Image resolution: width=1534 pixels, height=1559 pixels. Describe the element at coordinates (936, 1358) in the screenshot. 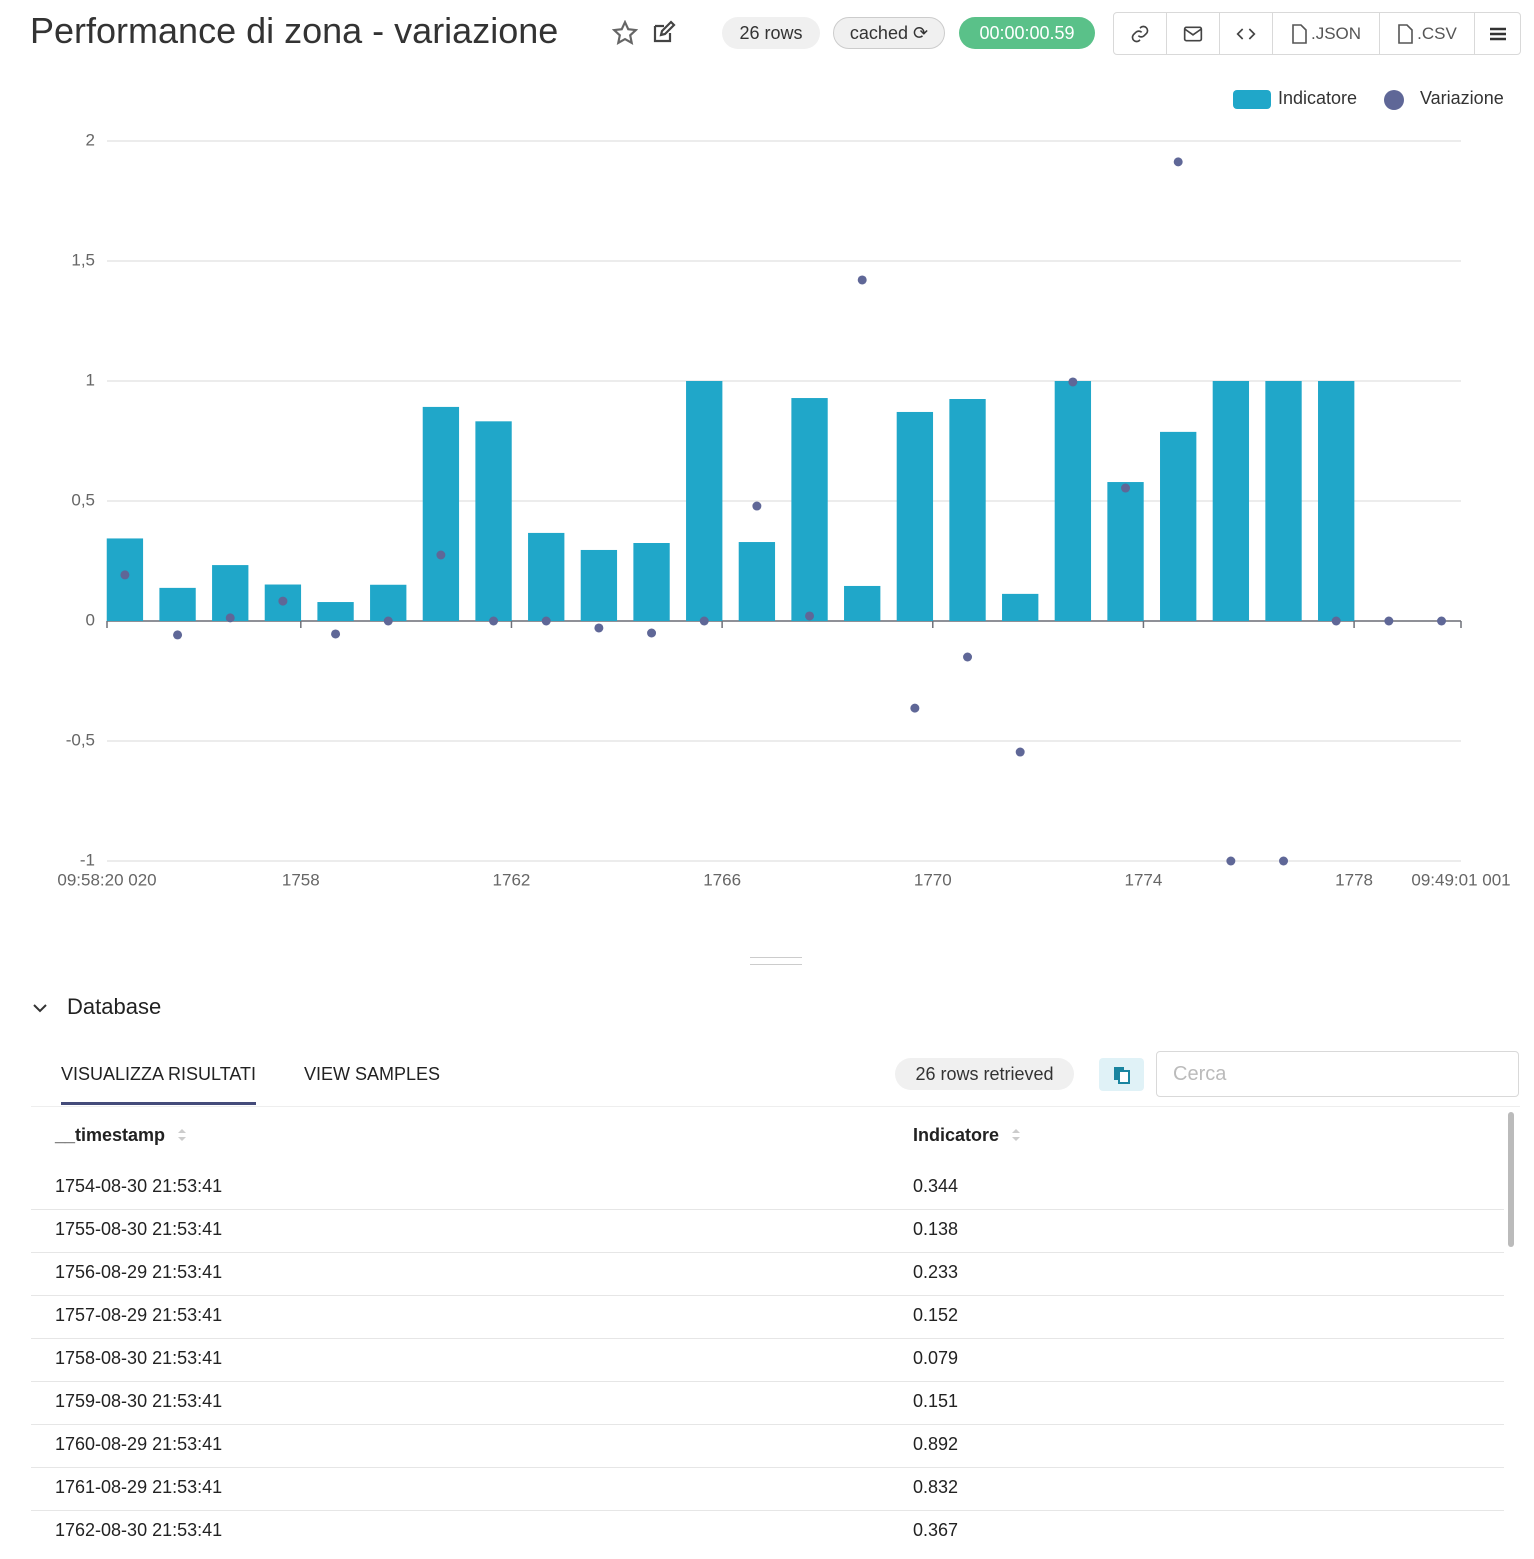

I see `table-cell: 0.079` at that location.